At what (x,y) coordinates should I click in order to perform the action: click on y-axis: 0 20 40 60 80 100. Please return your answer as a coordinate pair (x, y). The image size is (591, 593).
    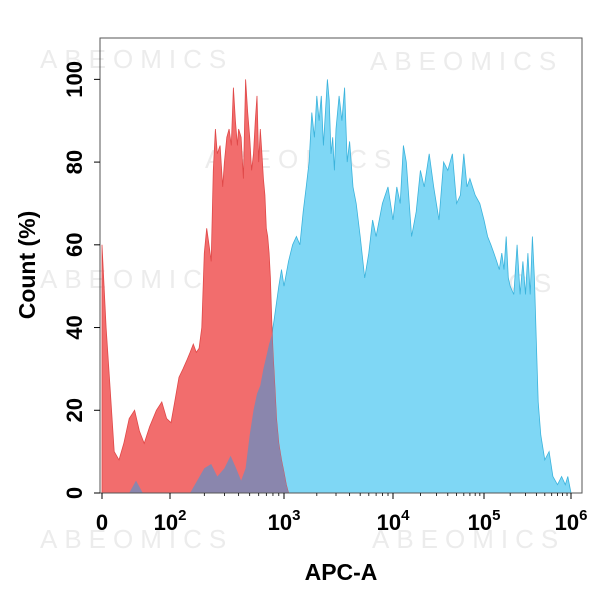
    Looking at the image, I should click on (81, 280).